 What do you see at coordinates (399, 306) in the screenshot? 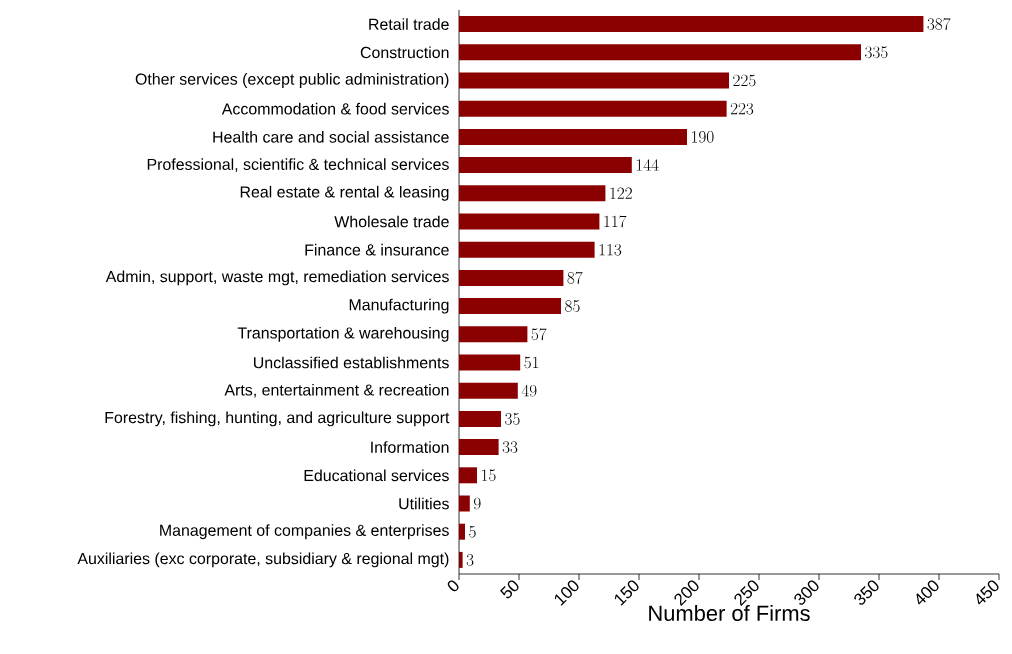
I see `y-tick-label: Manufacturing` at bounding box center [399, 306].